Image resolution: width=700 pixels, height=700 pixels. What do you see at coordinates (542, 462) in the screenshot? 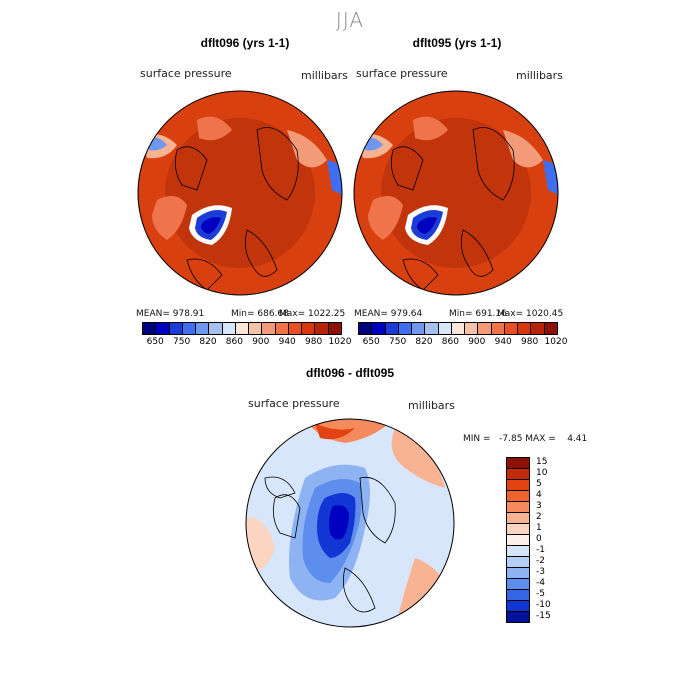
I see `colorbar-tick-label: 15` at bounding box center [542, 462].